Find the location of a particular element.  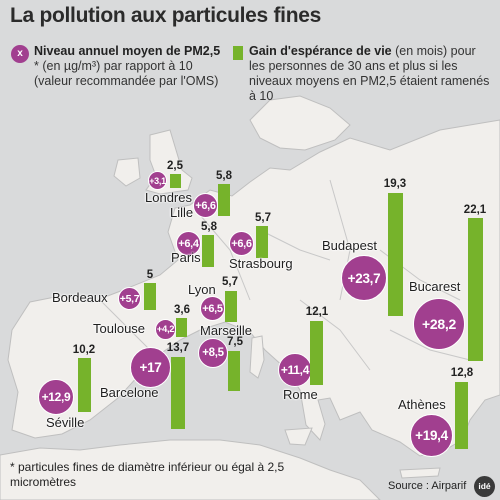

legend-pm-title: Niveau annuel moyen de PM2,5 is located at coordinates (127, 51).